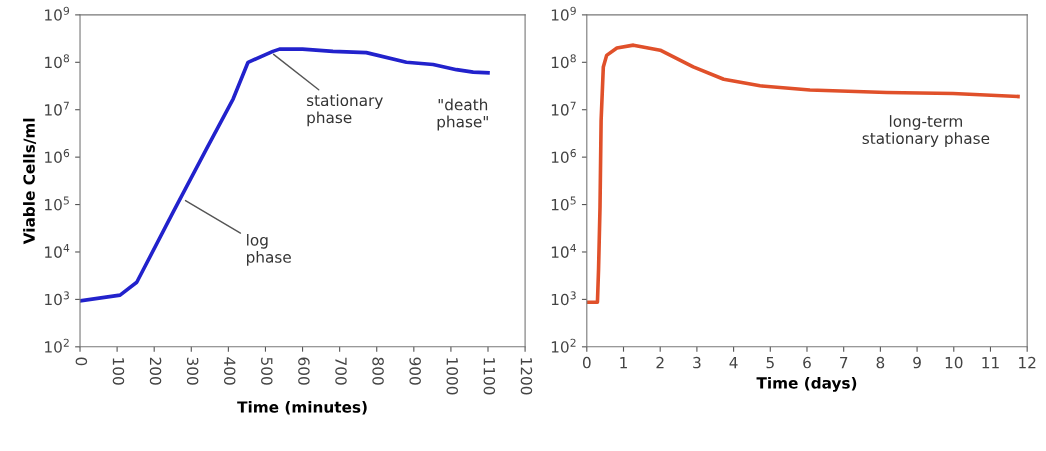 The height and width of the screenshot is (451, 1046). Describe the element at coordinates (229, 371) in the screenshot. I see `x-tick-label: 400` at that location.